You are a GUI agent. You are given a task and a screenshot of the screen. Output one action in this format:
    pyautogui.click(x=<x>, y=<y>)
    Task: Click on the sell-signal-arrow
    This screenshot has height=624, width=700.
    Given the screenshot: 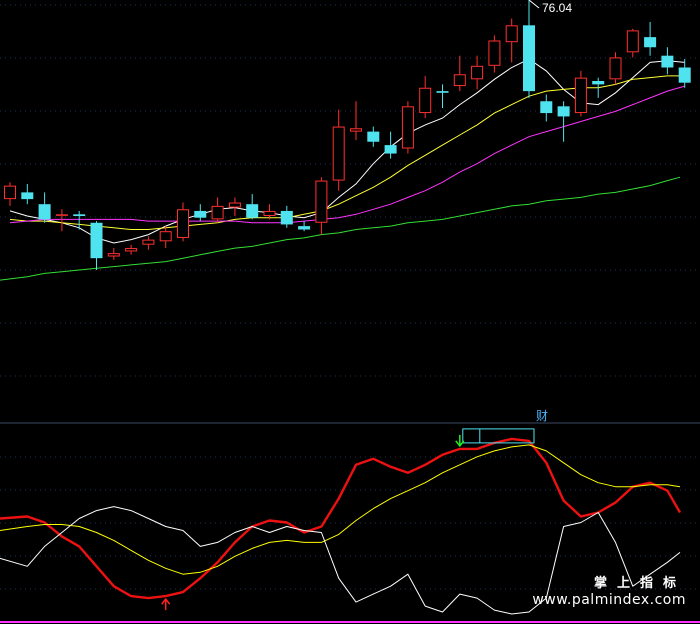 What is the action you would take?
    pyautogui.click(x=460, y=441)
    